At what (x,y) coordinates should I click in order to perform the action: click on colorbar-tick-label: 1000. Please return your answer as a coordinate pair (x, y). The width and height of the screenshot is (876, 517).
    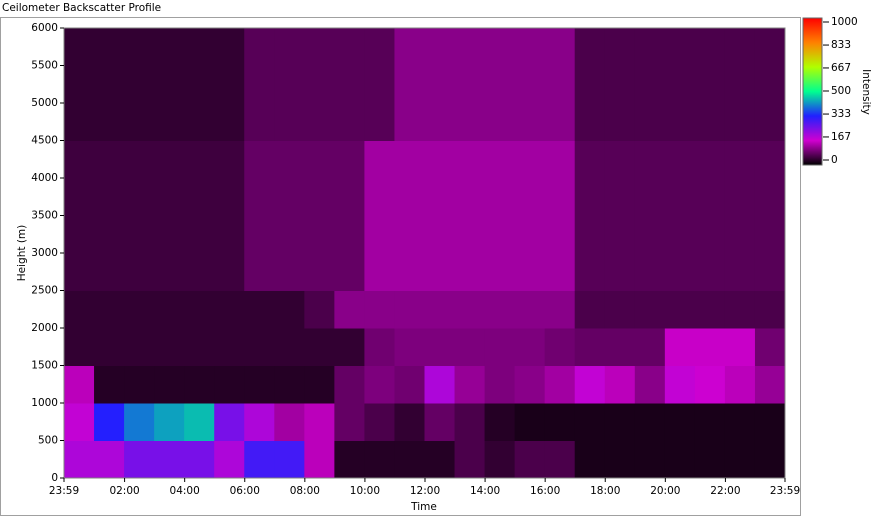
    Looking at the image, I should click on (844, 22).